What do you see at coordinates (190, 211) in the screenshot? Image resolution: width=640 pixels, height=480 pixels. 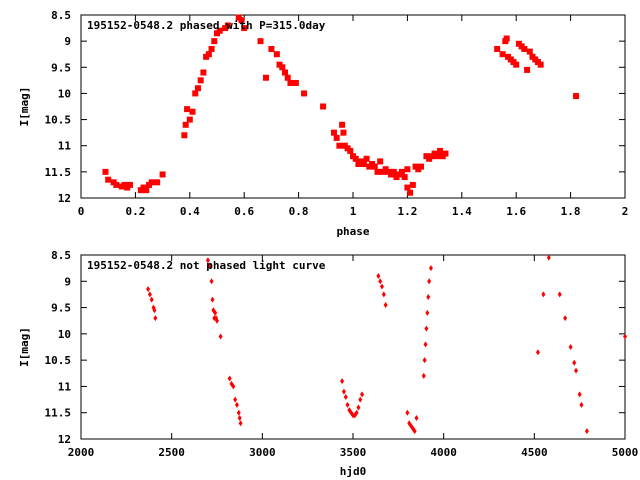 I see `x-tick-label: 0.4` at bounding box center [190, 211].